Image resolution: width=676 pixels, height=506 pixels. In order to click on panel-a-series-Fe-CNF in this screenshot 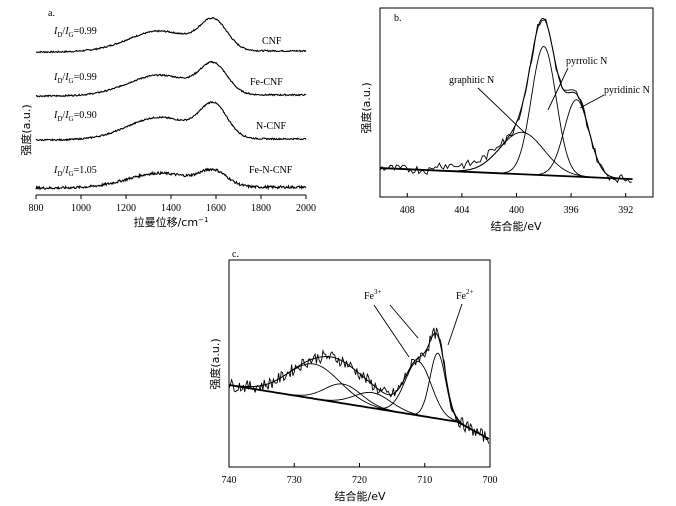, I will do `click(171, 79)`.